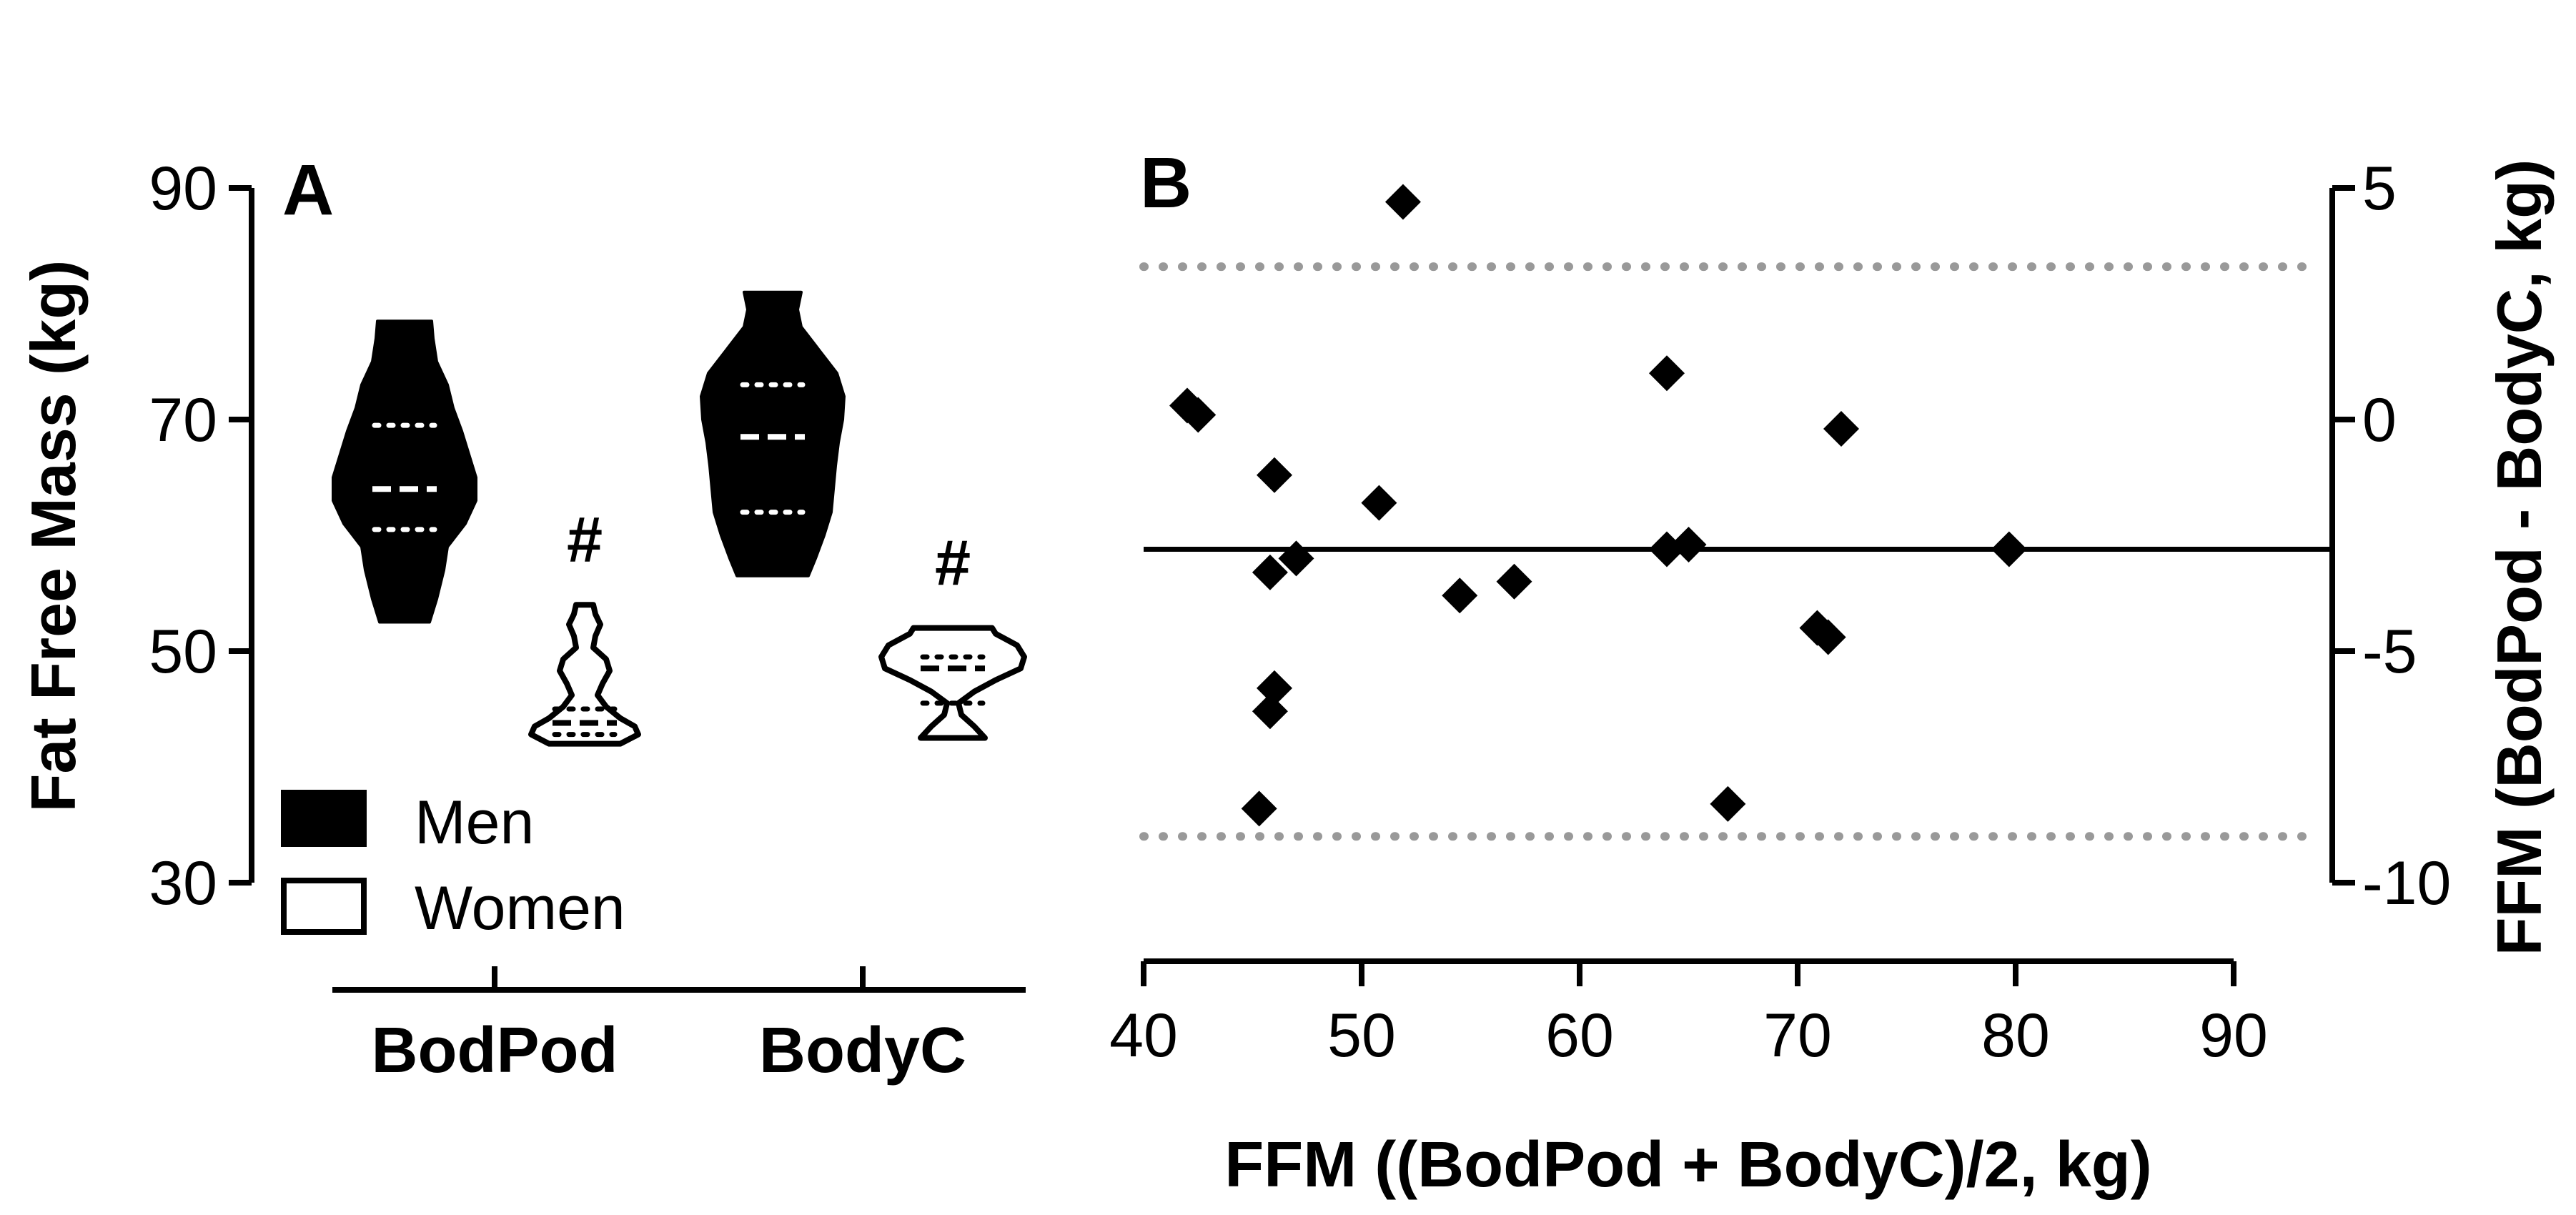 The width and height of the screenshot is (2576, 1215). What do you see at coordinates (2016, 1035) in the screenshot?
I see `x-tick-label: 80` at bounding box center [2016, 1035].